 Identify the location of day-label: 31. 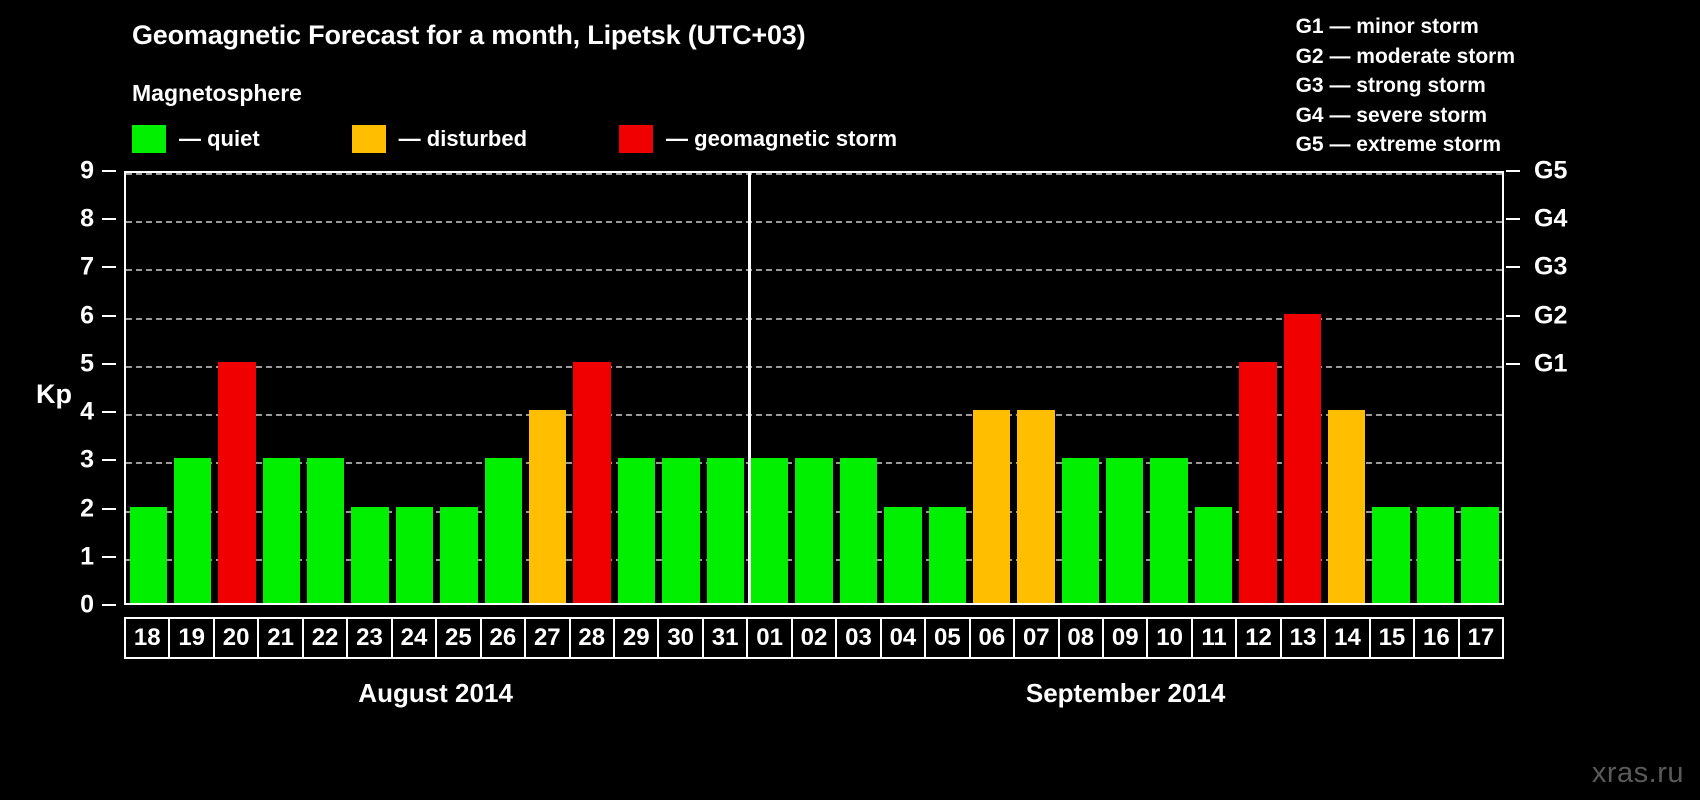
(726, 638).